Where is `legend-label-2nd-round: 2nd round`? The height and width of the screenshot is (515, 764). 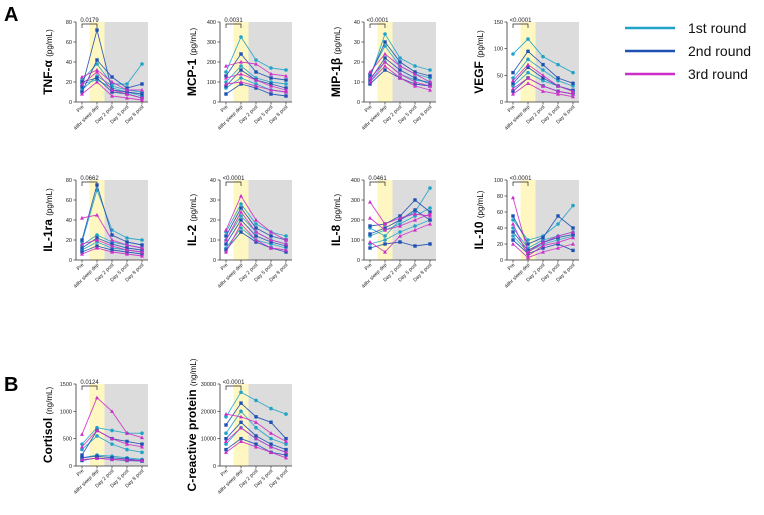 legend-label-2nd-round: 2nd round is located at coordinates (719, 51).